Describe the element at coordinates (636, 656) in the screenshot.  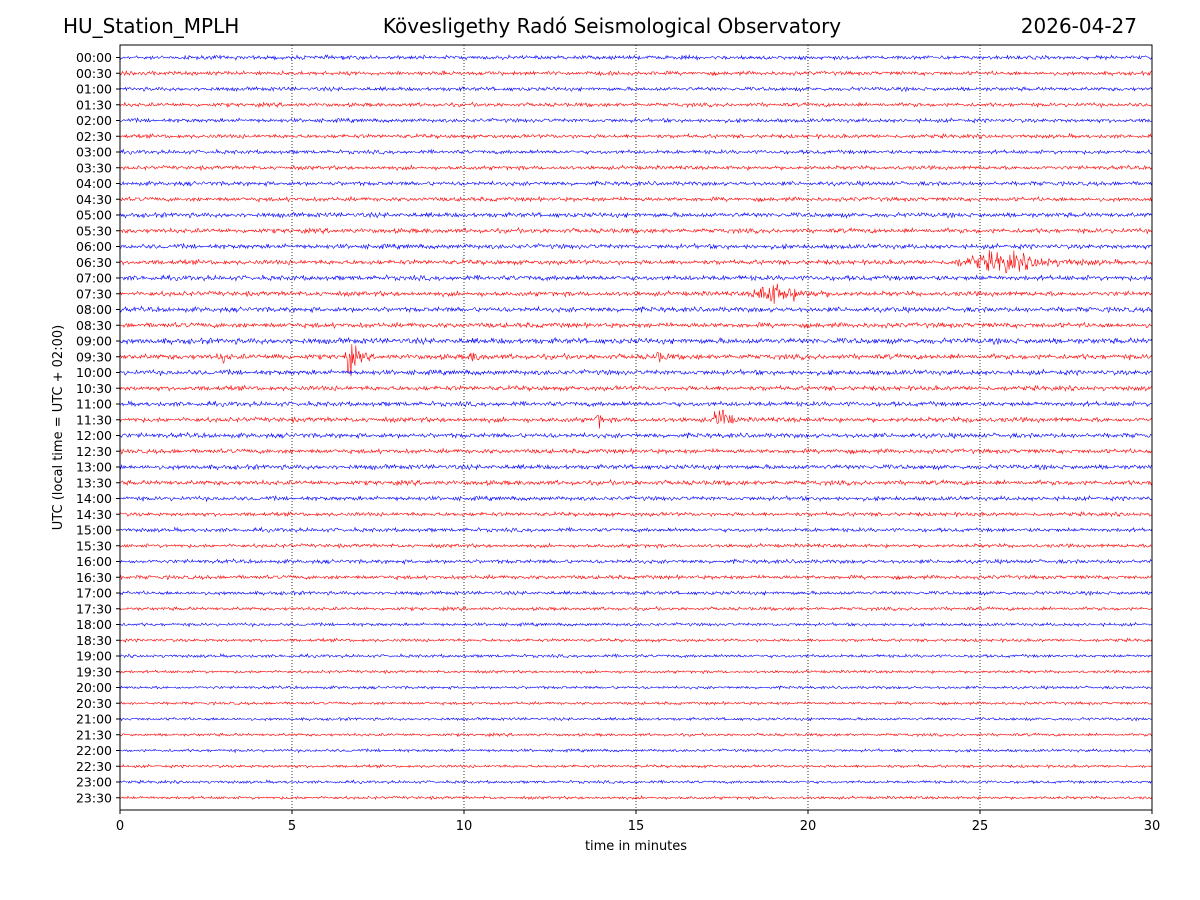
I see `trace-1900` at that location.